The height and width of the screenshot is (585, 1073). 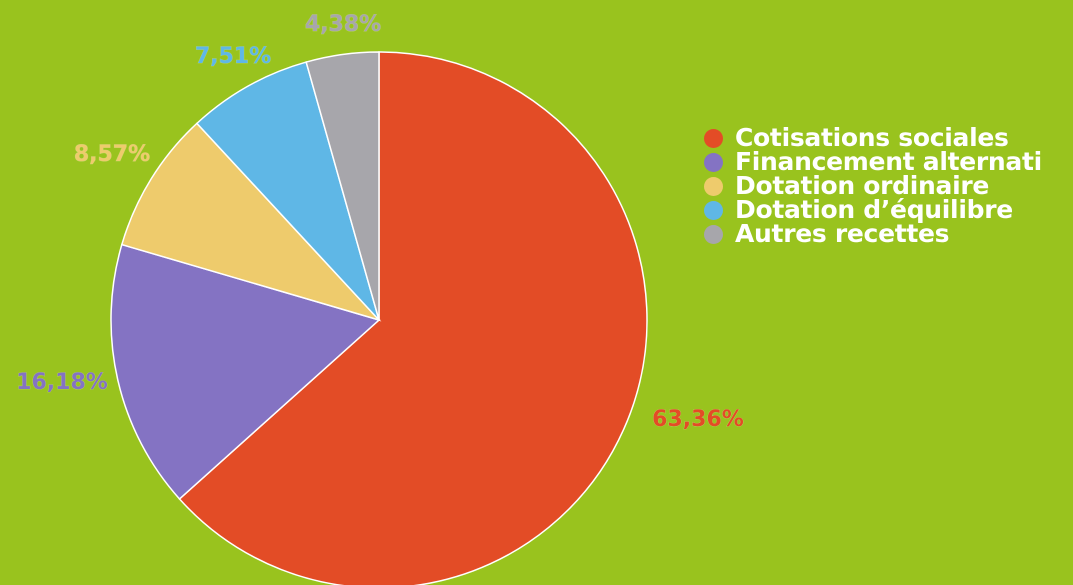 I want to click on legend-item: Autres recettes, so click(x=888, y=232).